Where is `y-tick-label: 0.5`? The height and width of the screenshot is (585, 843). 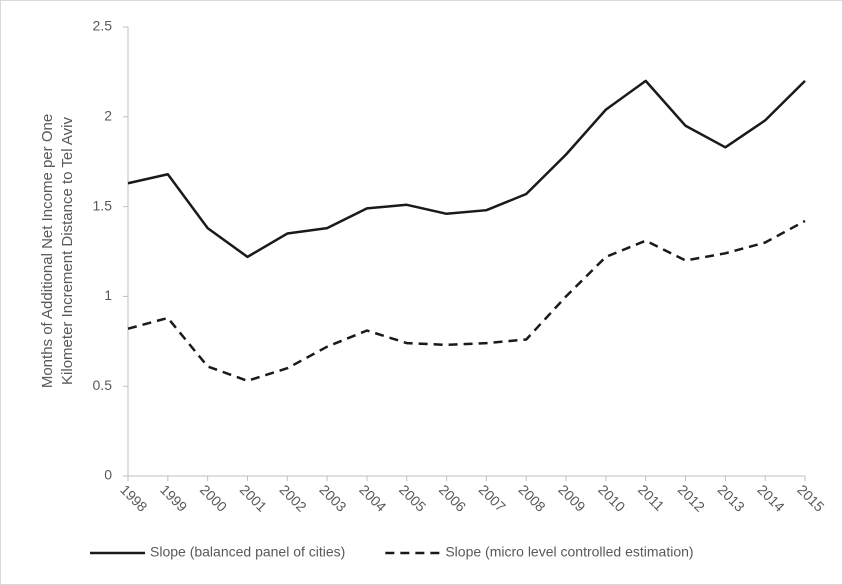 y-tick-label: 0.5 is located at coordinates (103, 385).